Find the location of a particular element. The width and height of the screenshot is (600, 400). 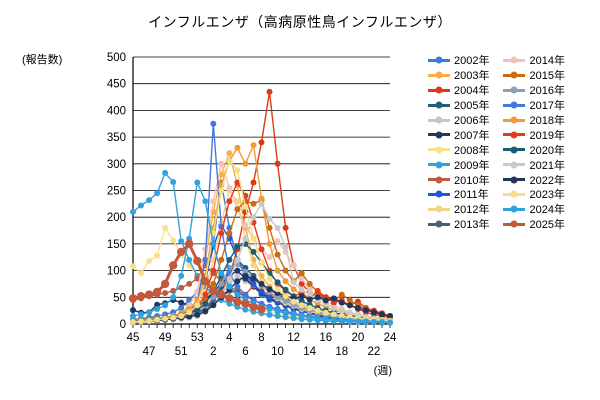

legend-item-2009年: 2009年 is located at coordinates (458, 164).